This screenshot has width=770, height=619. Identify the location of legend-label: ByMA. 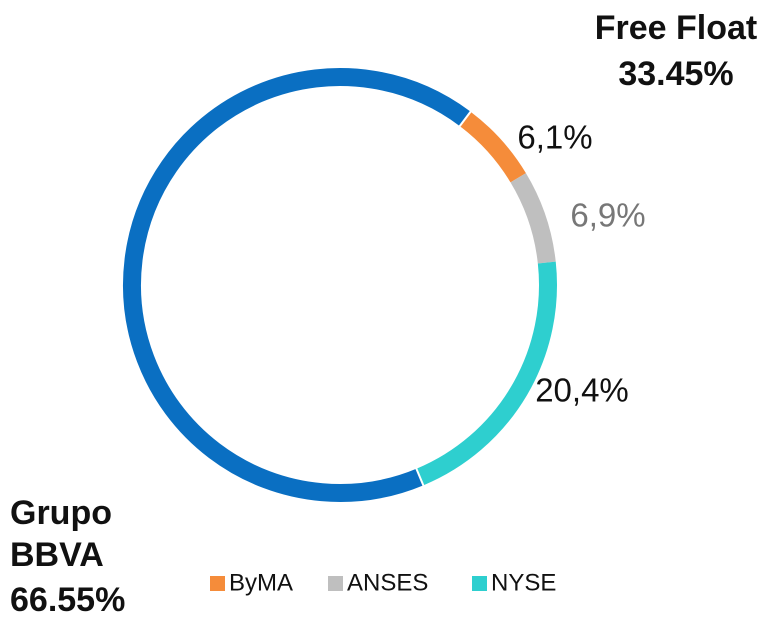
(261, 582).